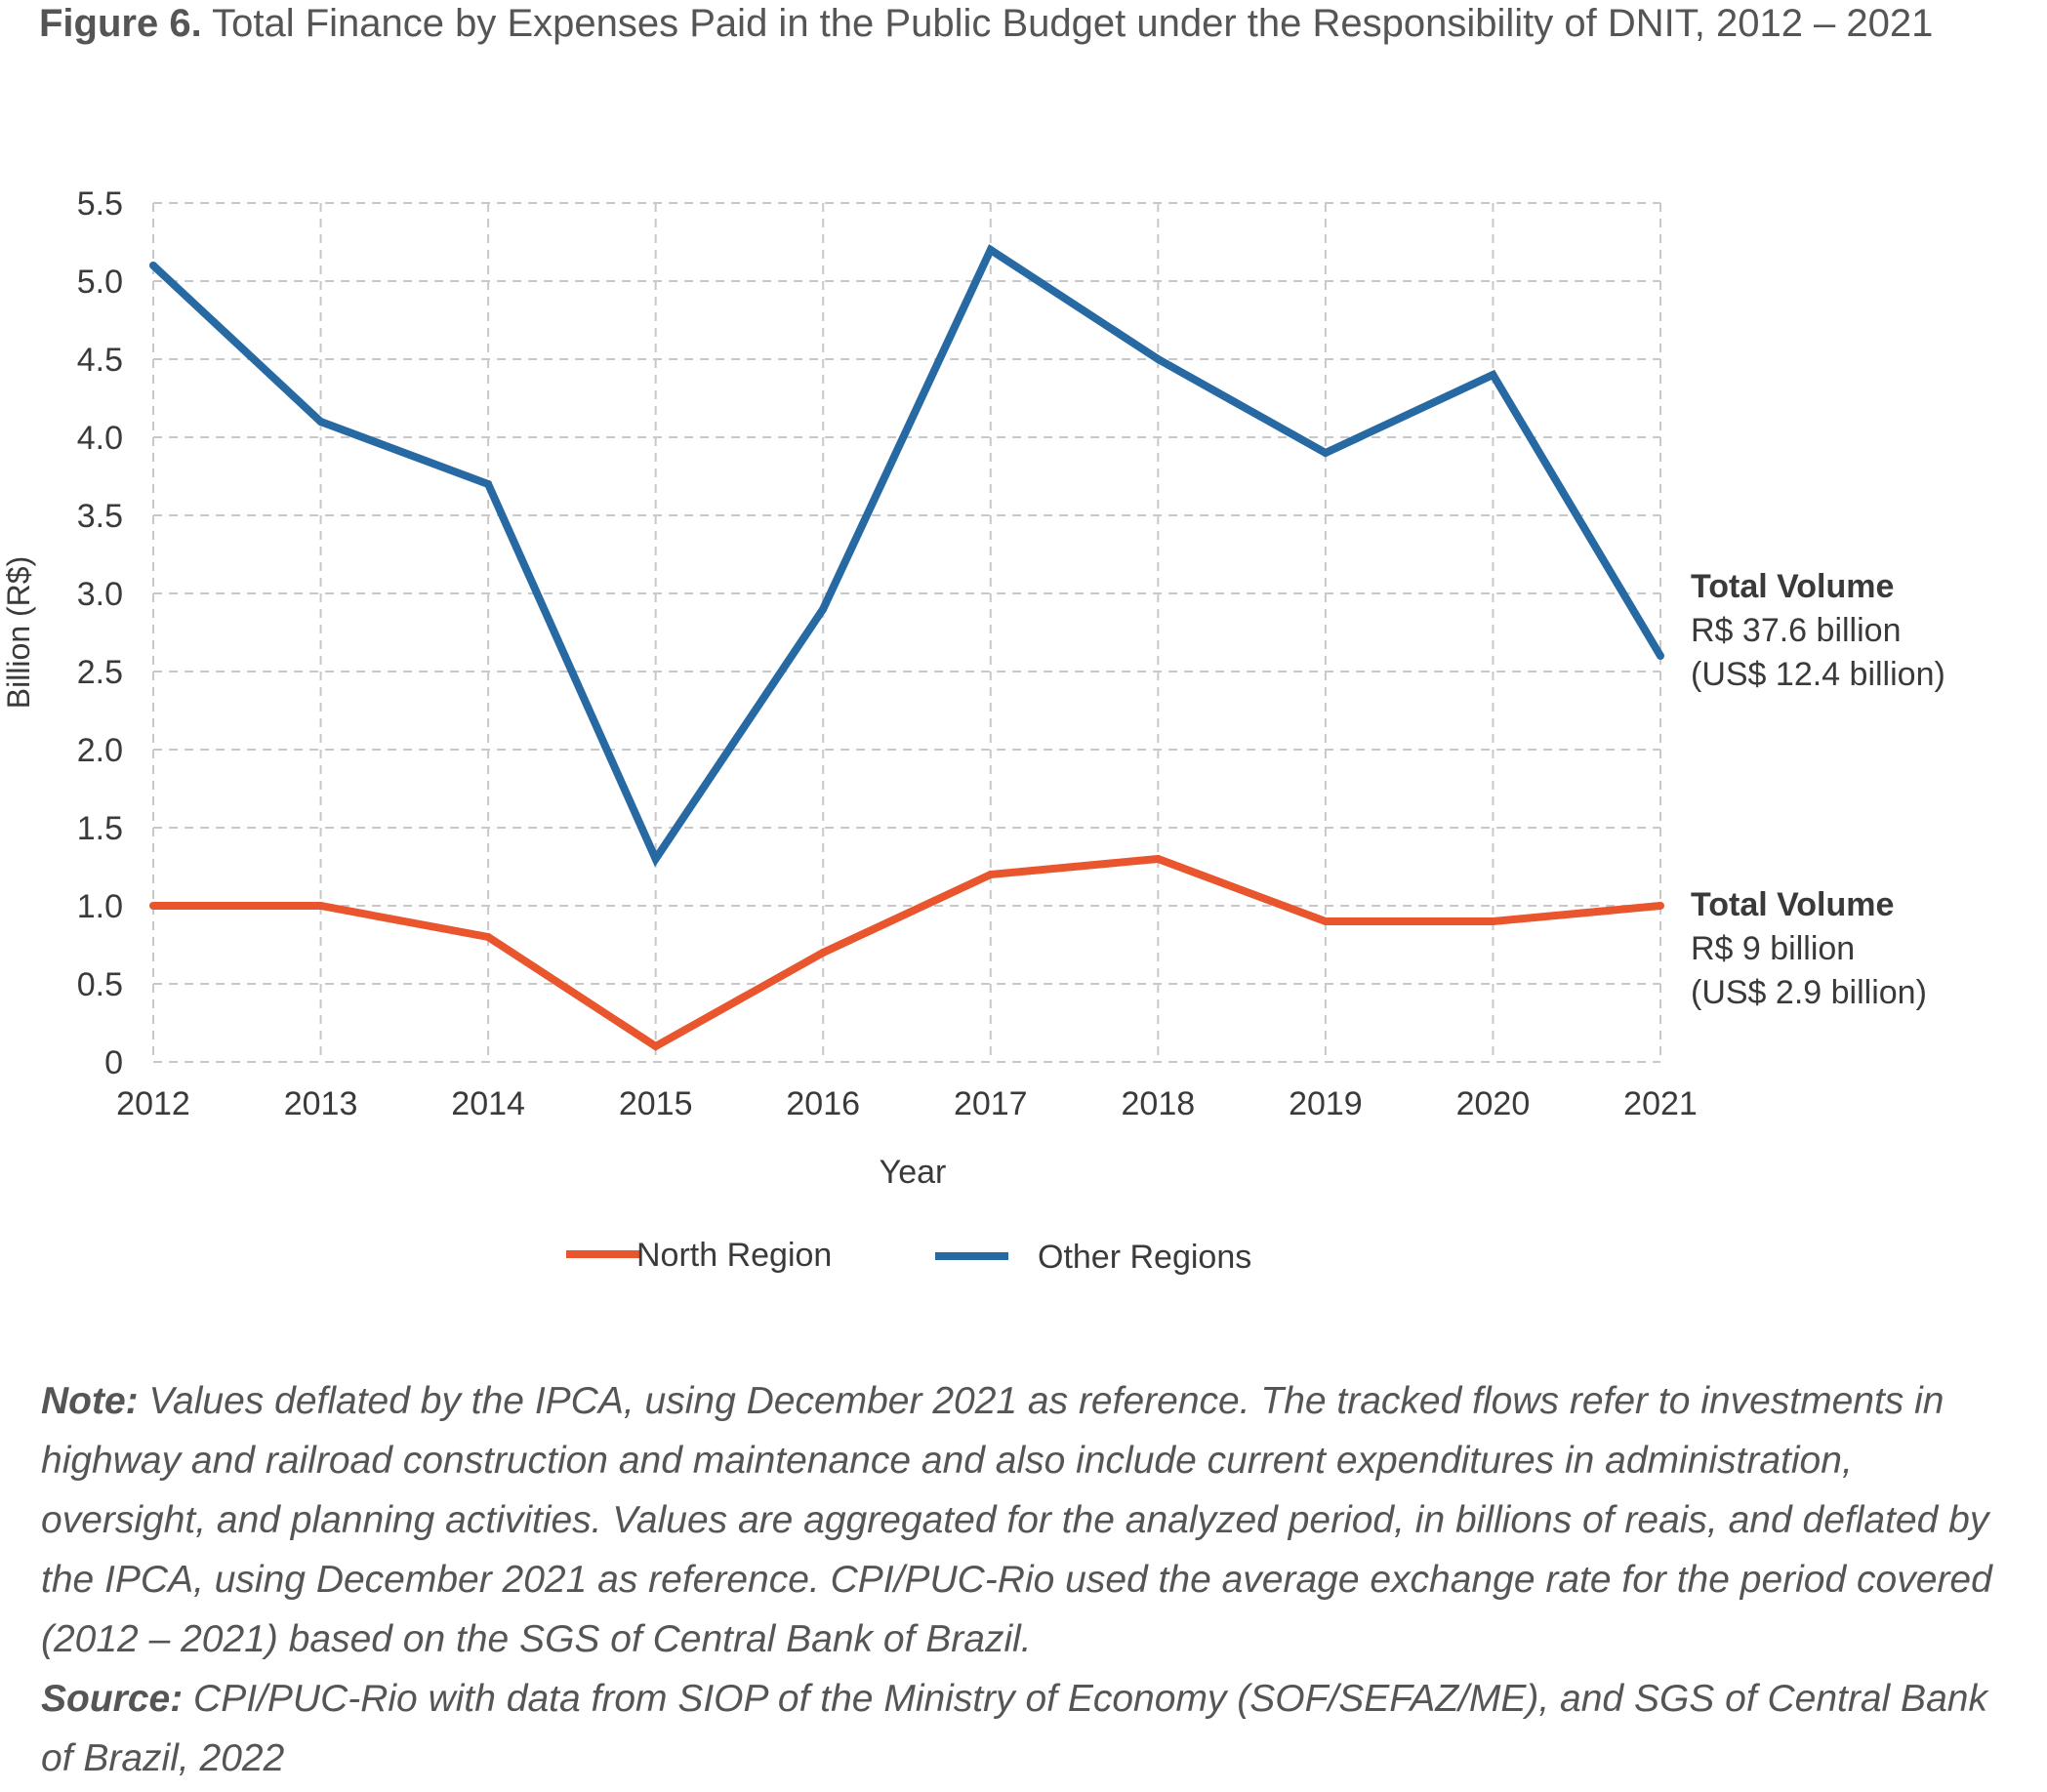 The width and height of the screenshot is (2047, 1792). Describe the element at coordinates (823, 1103) in the screenshot. I see `x-tick-label: 2016` at that location.